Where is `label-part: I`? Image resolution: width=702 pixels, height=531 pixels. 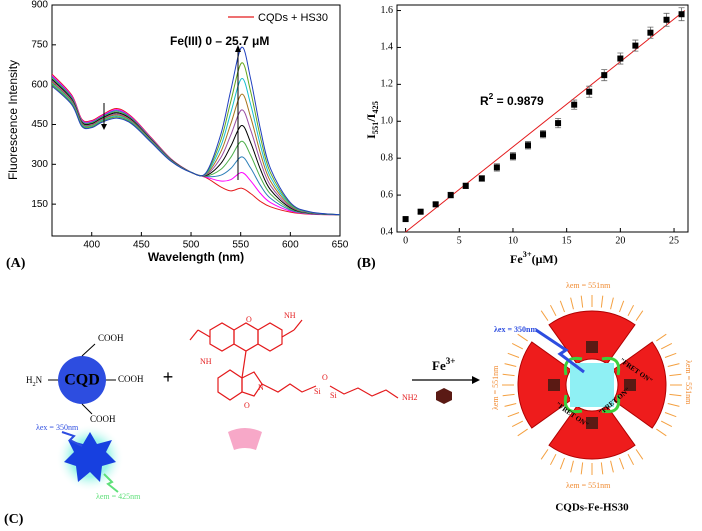
label-part: I is located at coordinates (371, 136).